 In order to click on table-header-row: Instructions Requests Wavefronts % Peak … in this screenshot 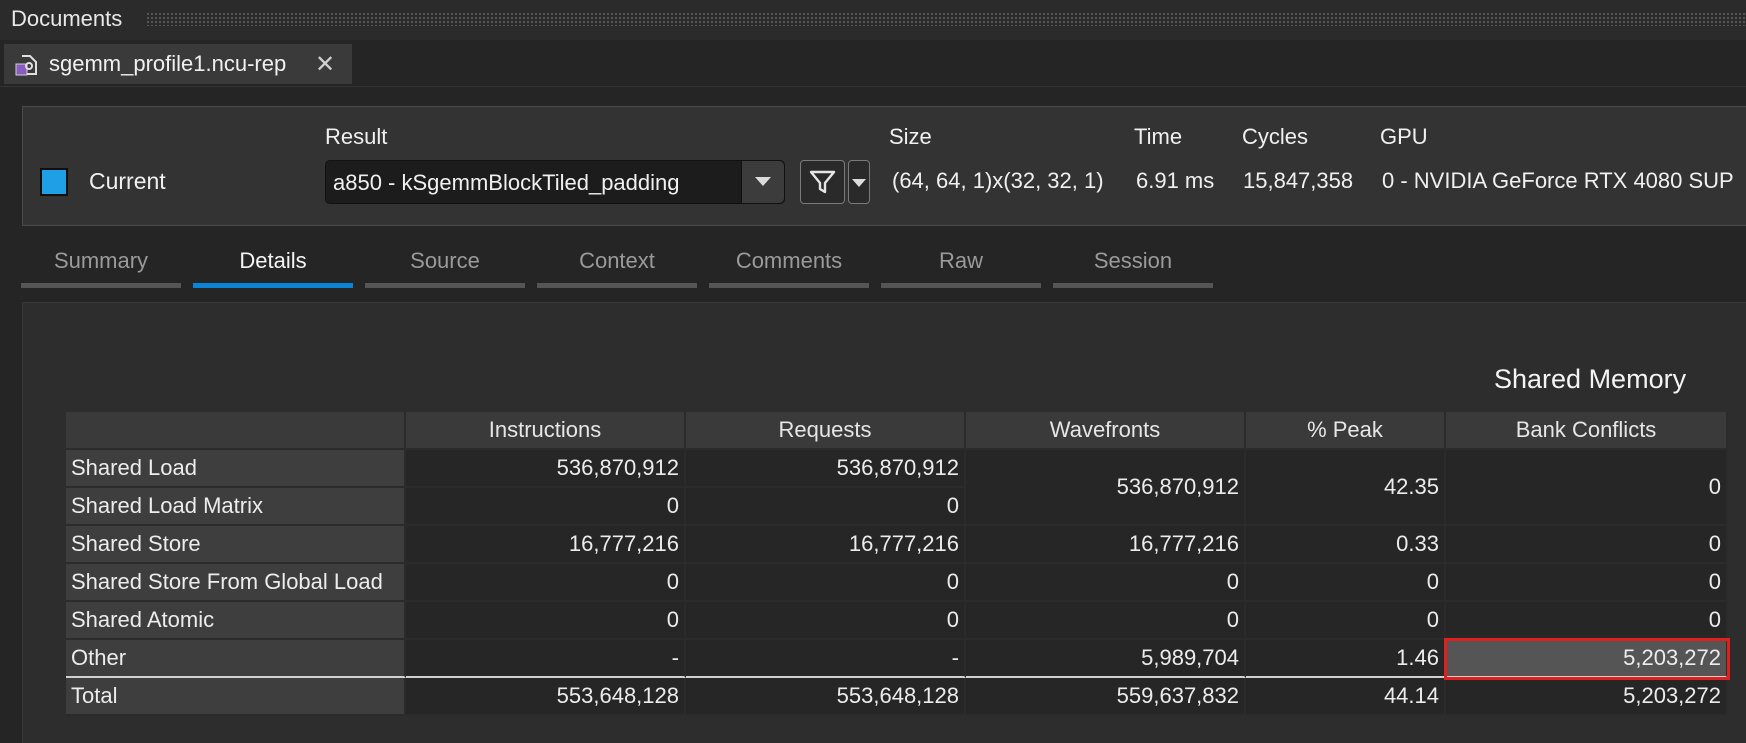, I will do `click(897, 431)`.